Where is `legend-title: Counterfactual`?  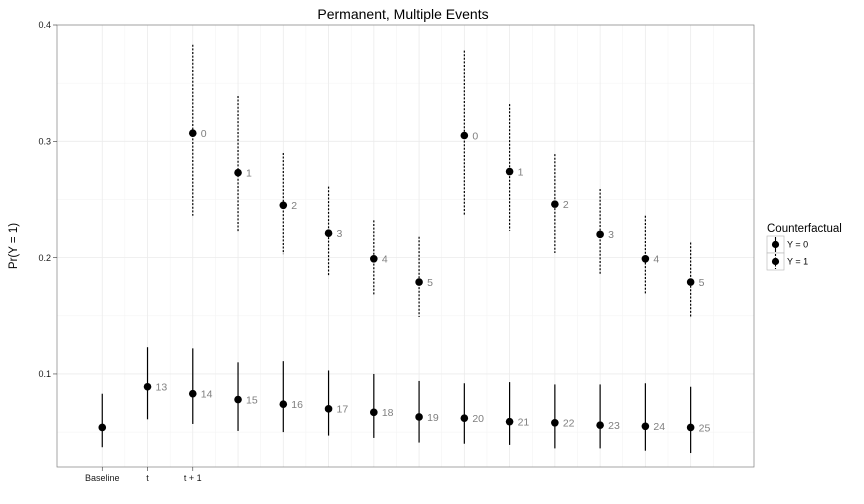 legend-title: Counterfactual is located at coordinates (804, 229).